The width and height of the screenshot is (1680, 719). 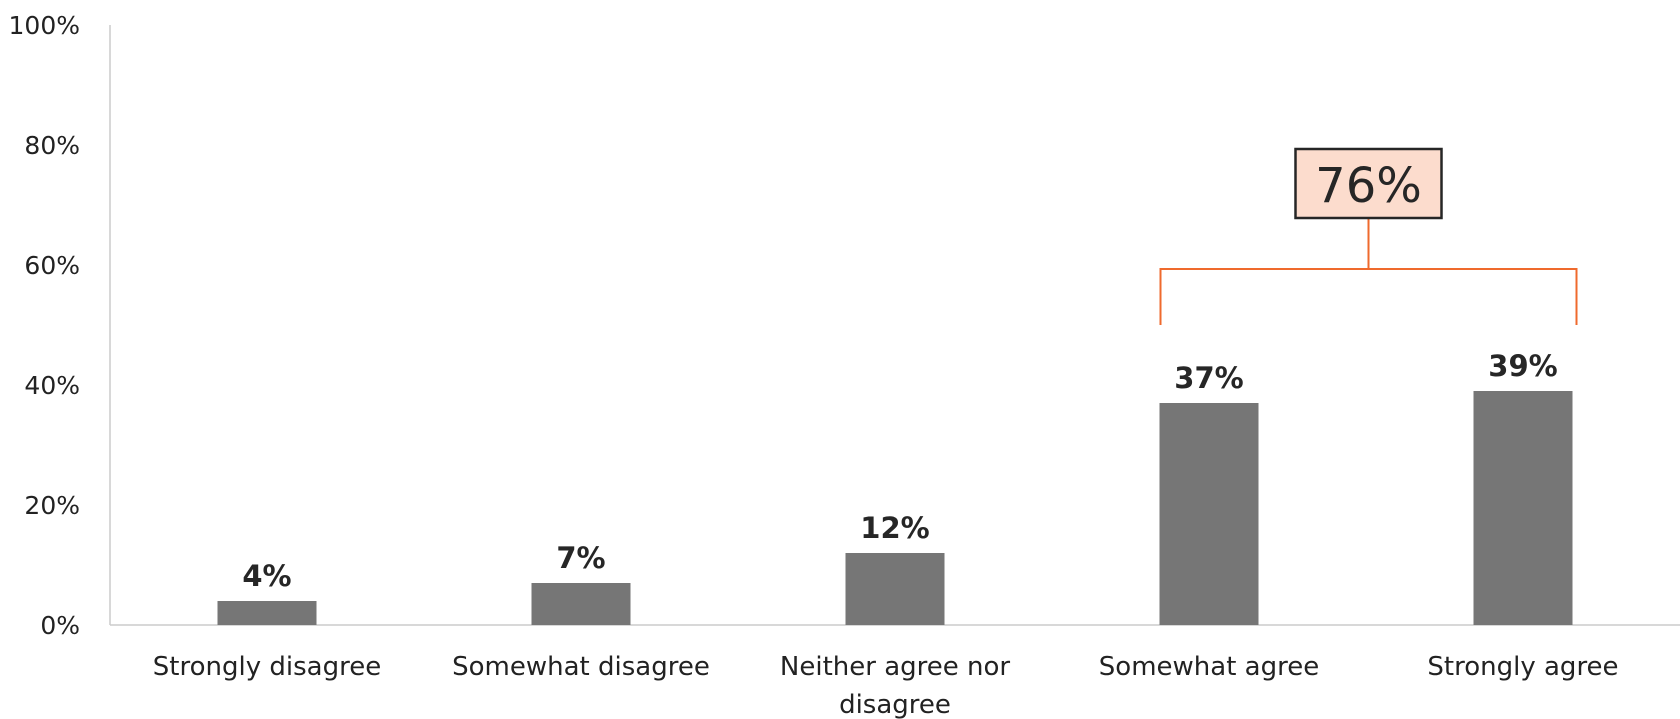 What do you see at coordinates (52, 265) in the screenshot?
I see `y-tick-label: 60%` at bounding box center [52, 265].